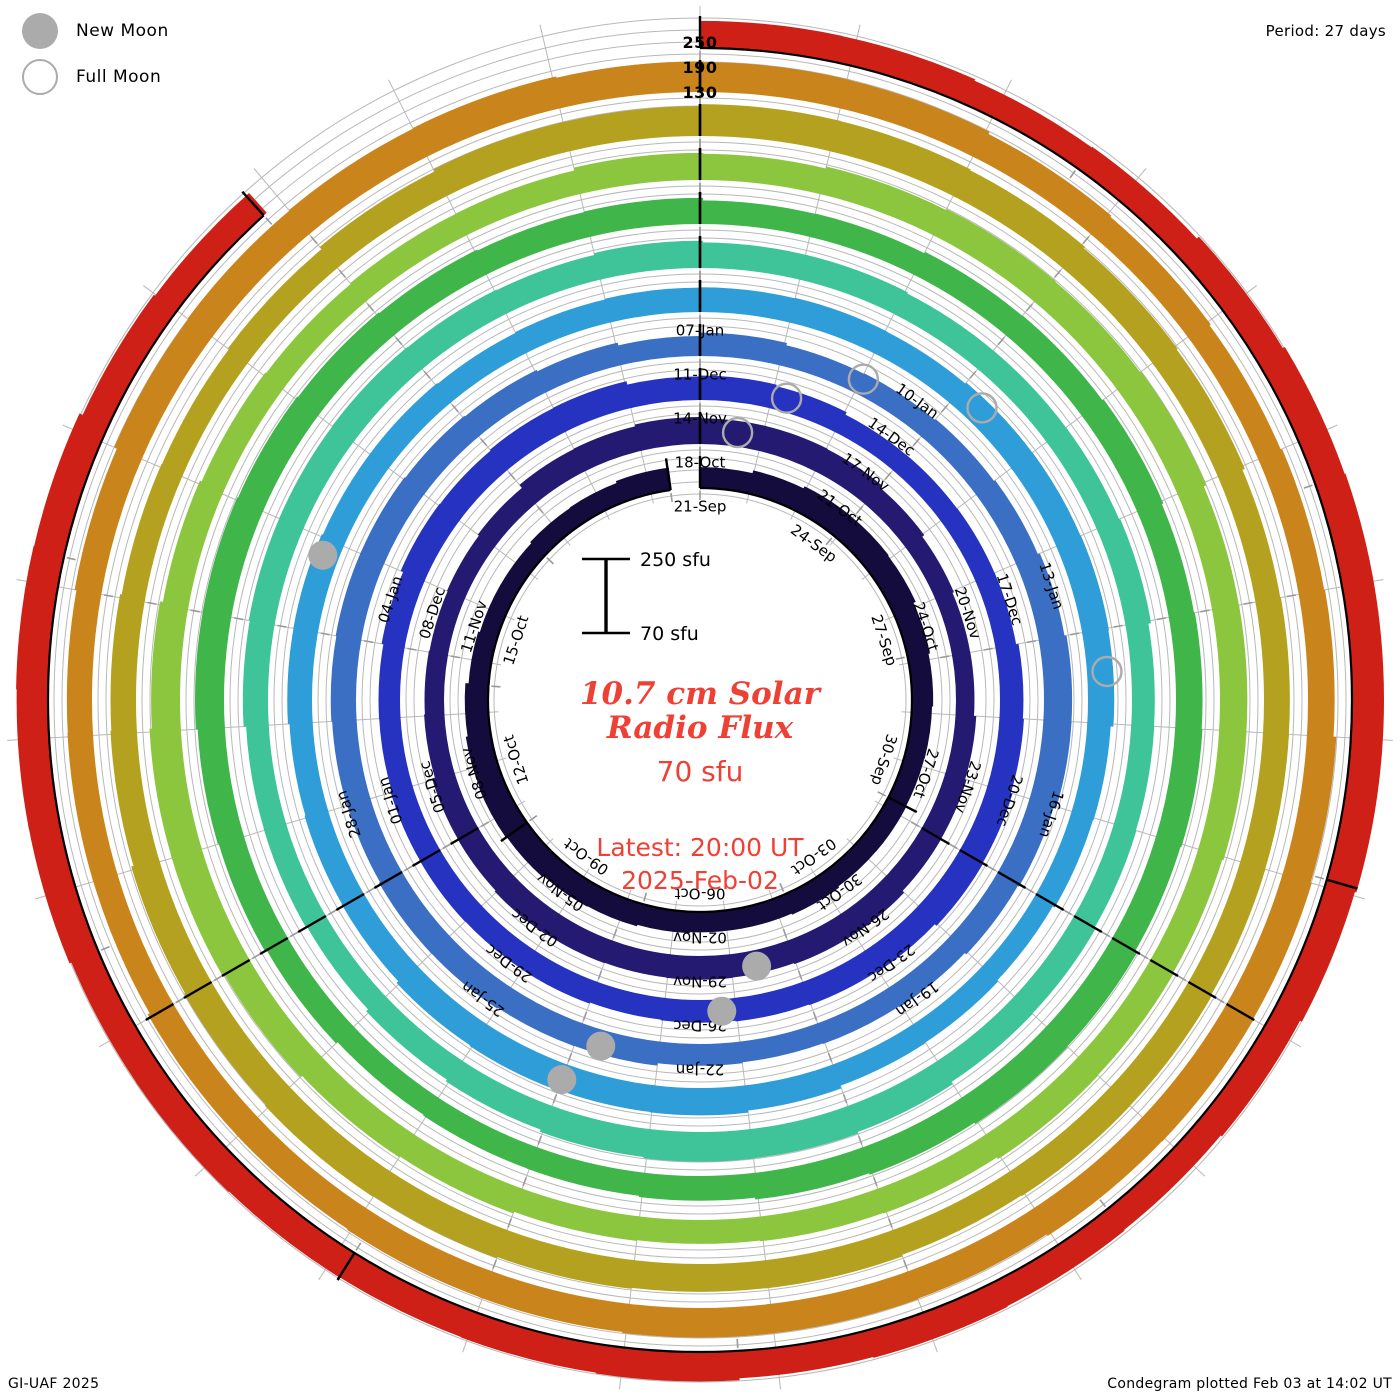  Describe the element at coordinates (700, 331) in the screenshot. I see `ring-date-label: 07-Jan` at that location.